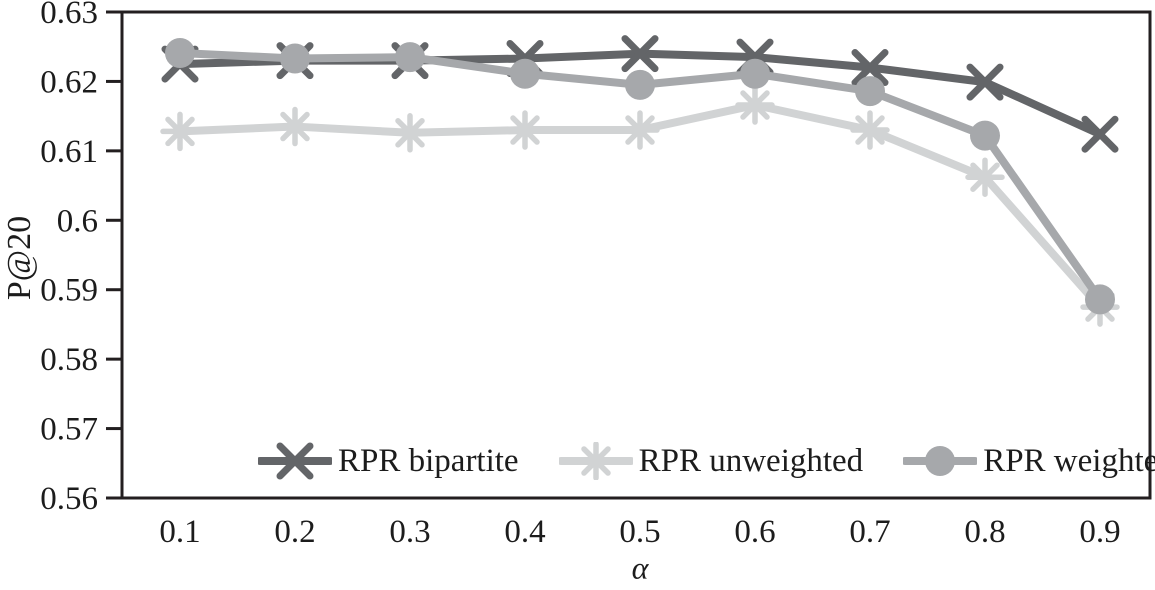 The height and width of the screenshot is (590, 1155). I want to click on y-tick-label: 0.59, so click(69, 291).